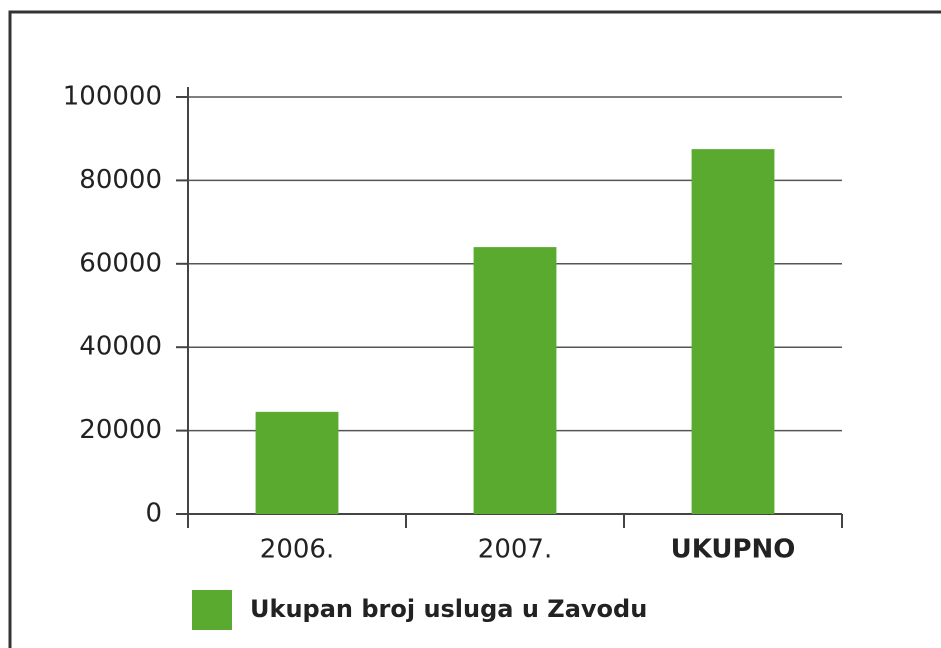  I want to click on y-tick-label: 80000, so click(120, 180).